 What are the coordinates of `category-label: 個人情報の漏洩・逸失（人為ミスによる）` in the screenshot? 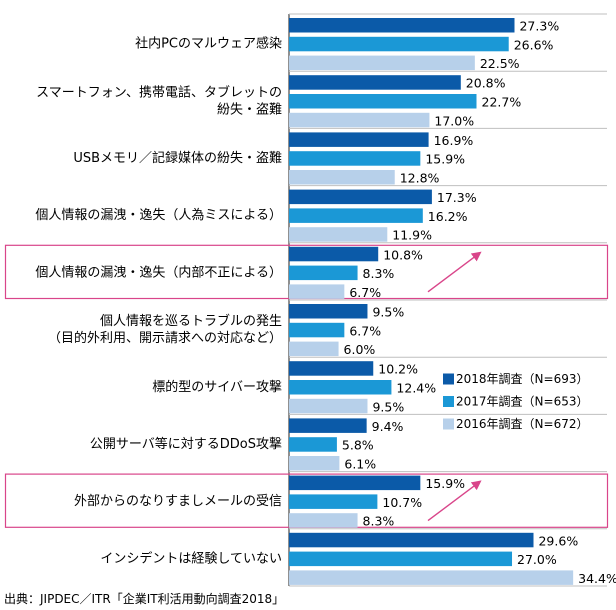 It's located at (158, 215).